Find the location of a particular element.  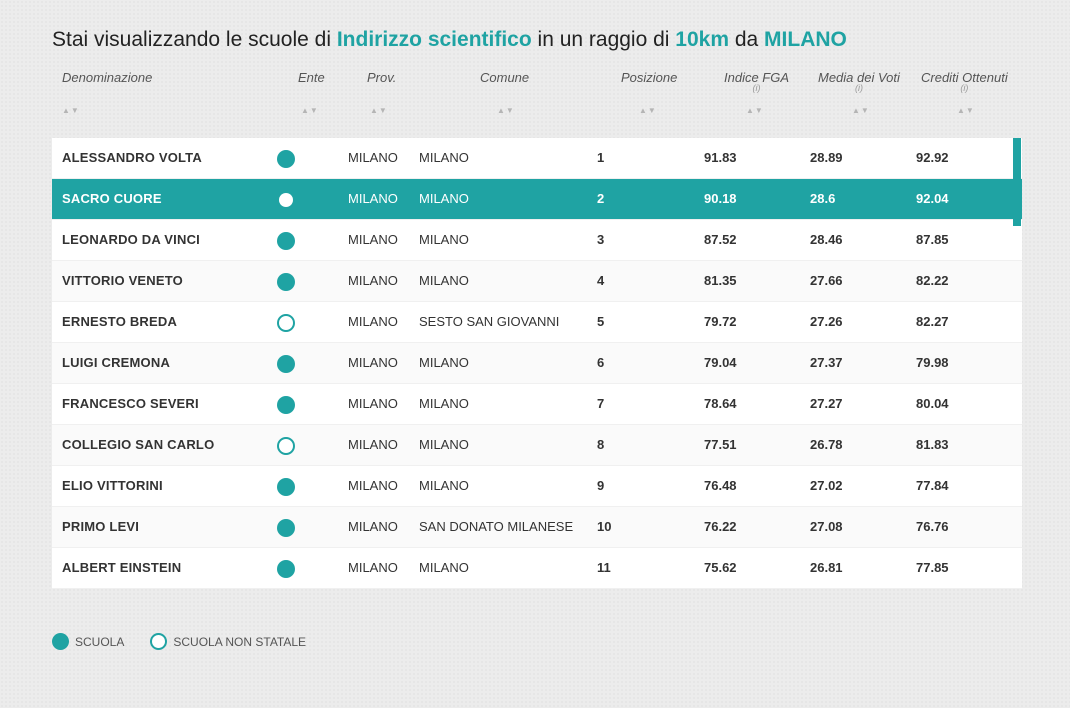

table-row: SACRO CUORE MILANO MILANO 2 90.18 28.6 92.04 is located at coordinates (537, 199).